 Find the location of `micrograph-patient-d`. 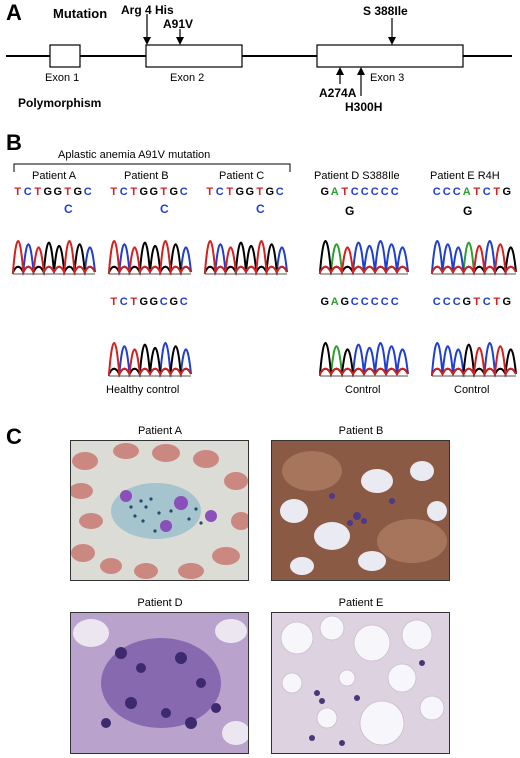

micrograph-patient-d is located at coordinates (159, 683).